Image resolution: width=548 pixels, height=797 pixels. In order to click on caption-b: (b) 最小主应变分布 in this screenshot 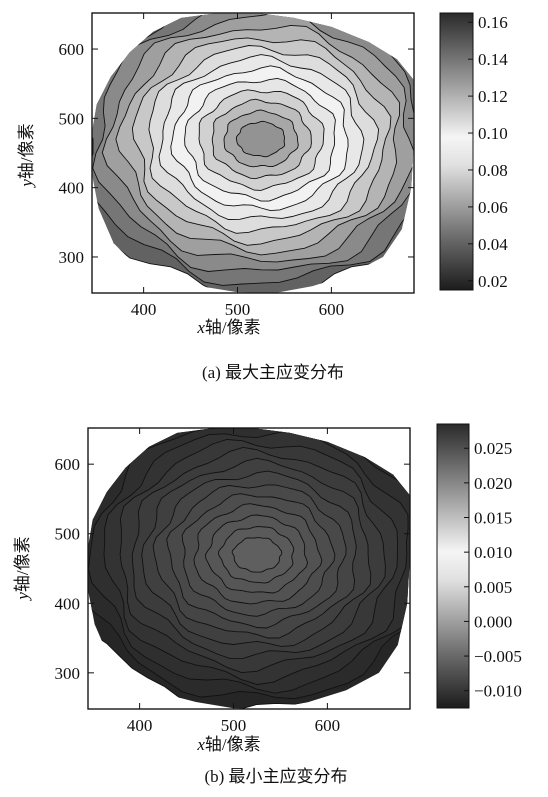, I will do `click(275, 776)`.